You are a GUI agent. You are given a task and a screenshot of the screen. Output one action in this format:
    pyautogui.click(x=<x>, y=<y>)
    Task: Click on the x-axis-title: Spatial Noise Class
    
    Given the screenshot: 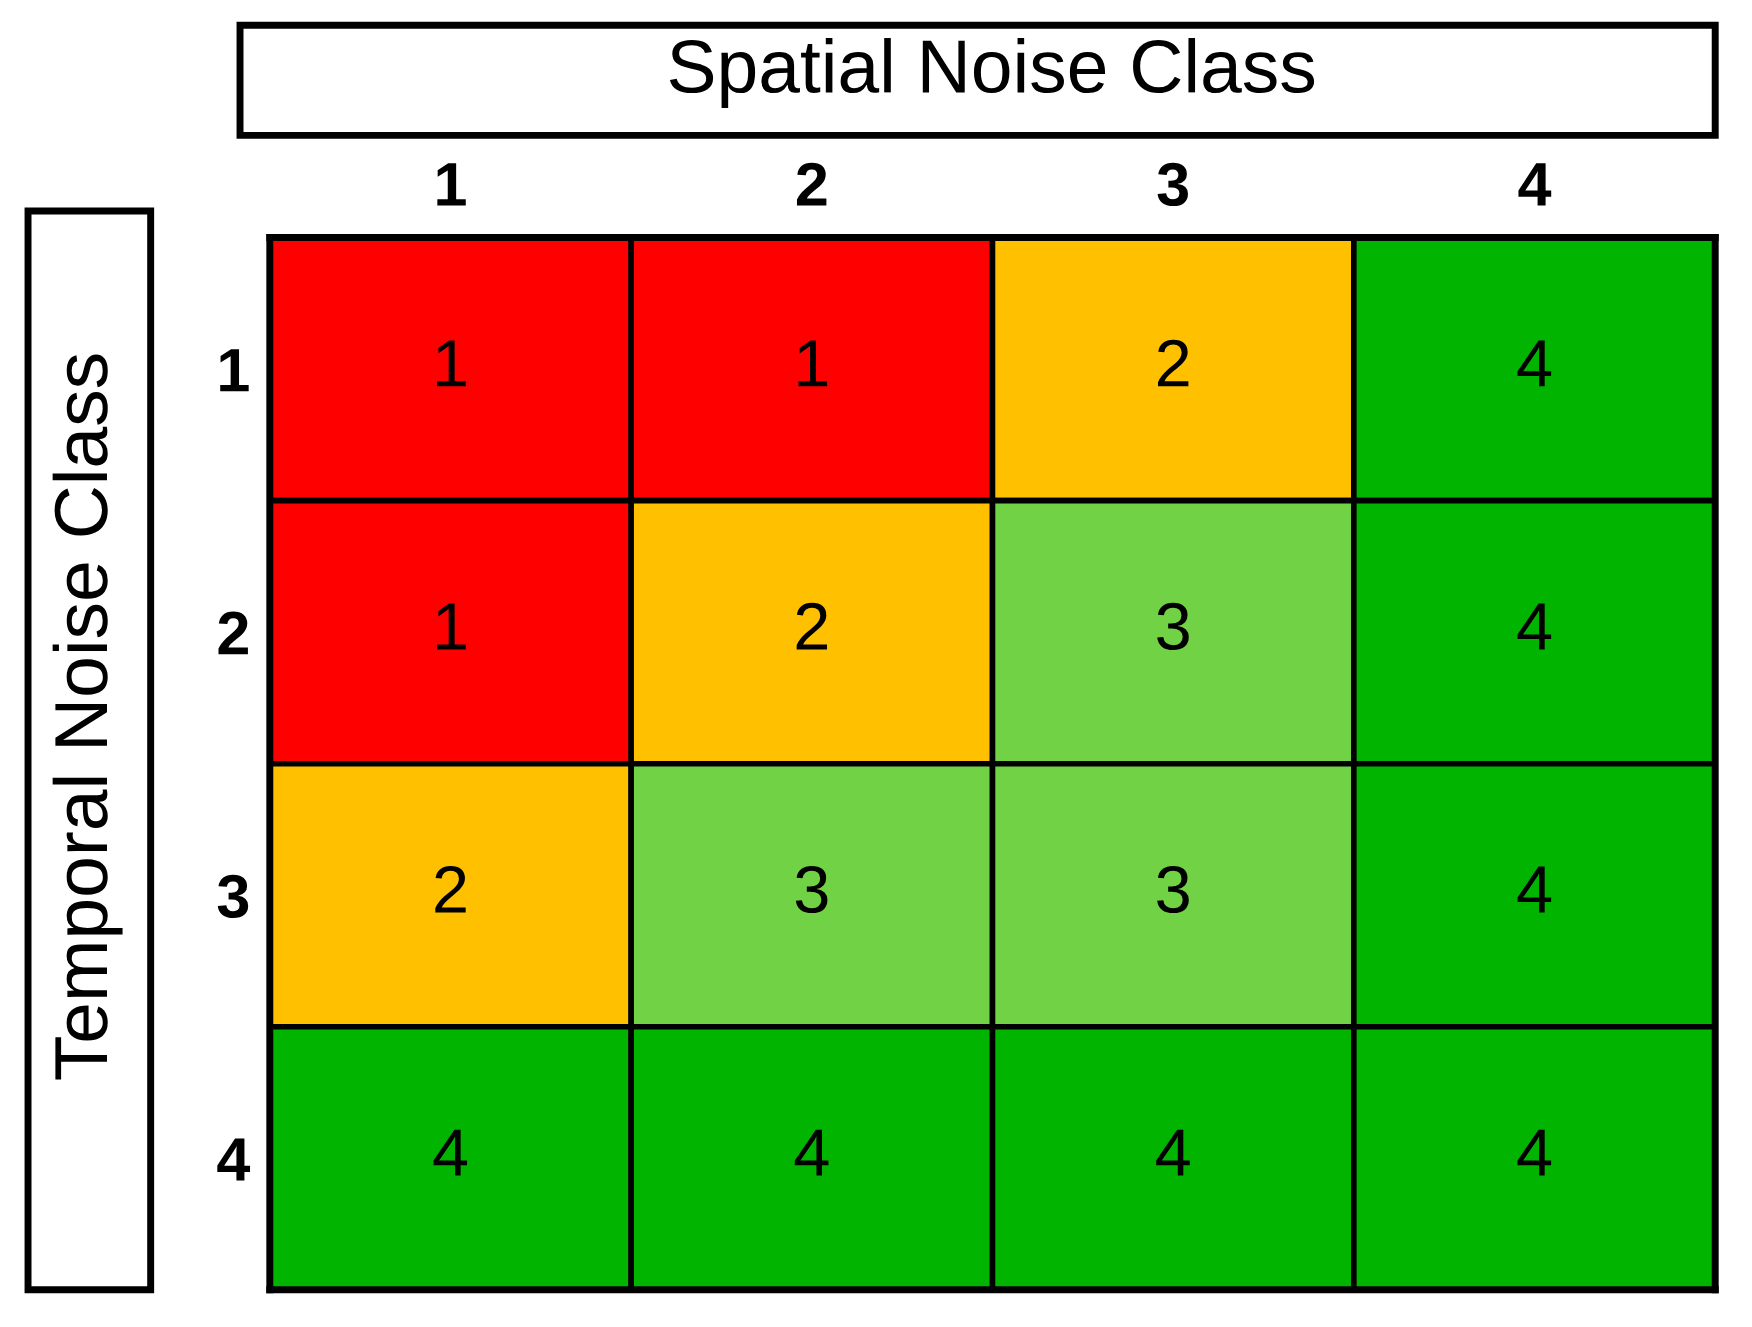 What is the action you would take?
    pyautogui.click(x=992, y=73)
    